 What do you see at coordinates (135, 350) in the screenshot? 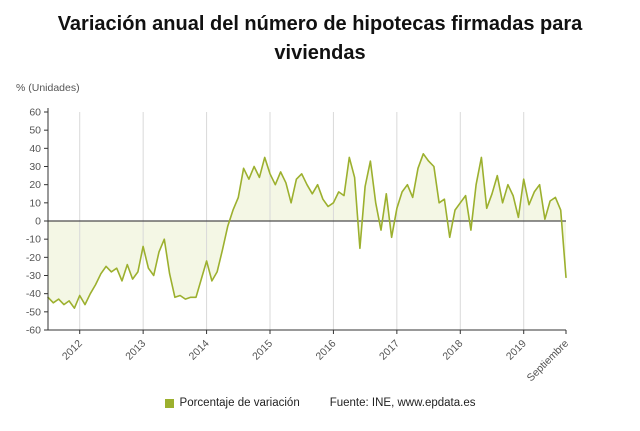
I see `svg-text: 2013` at bounding box center [135, 350].